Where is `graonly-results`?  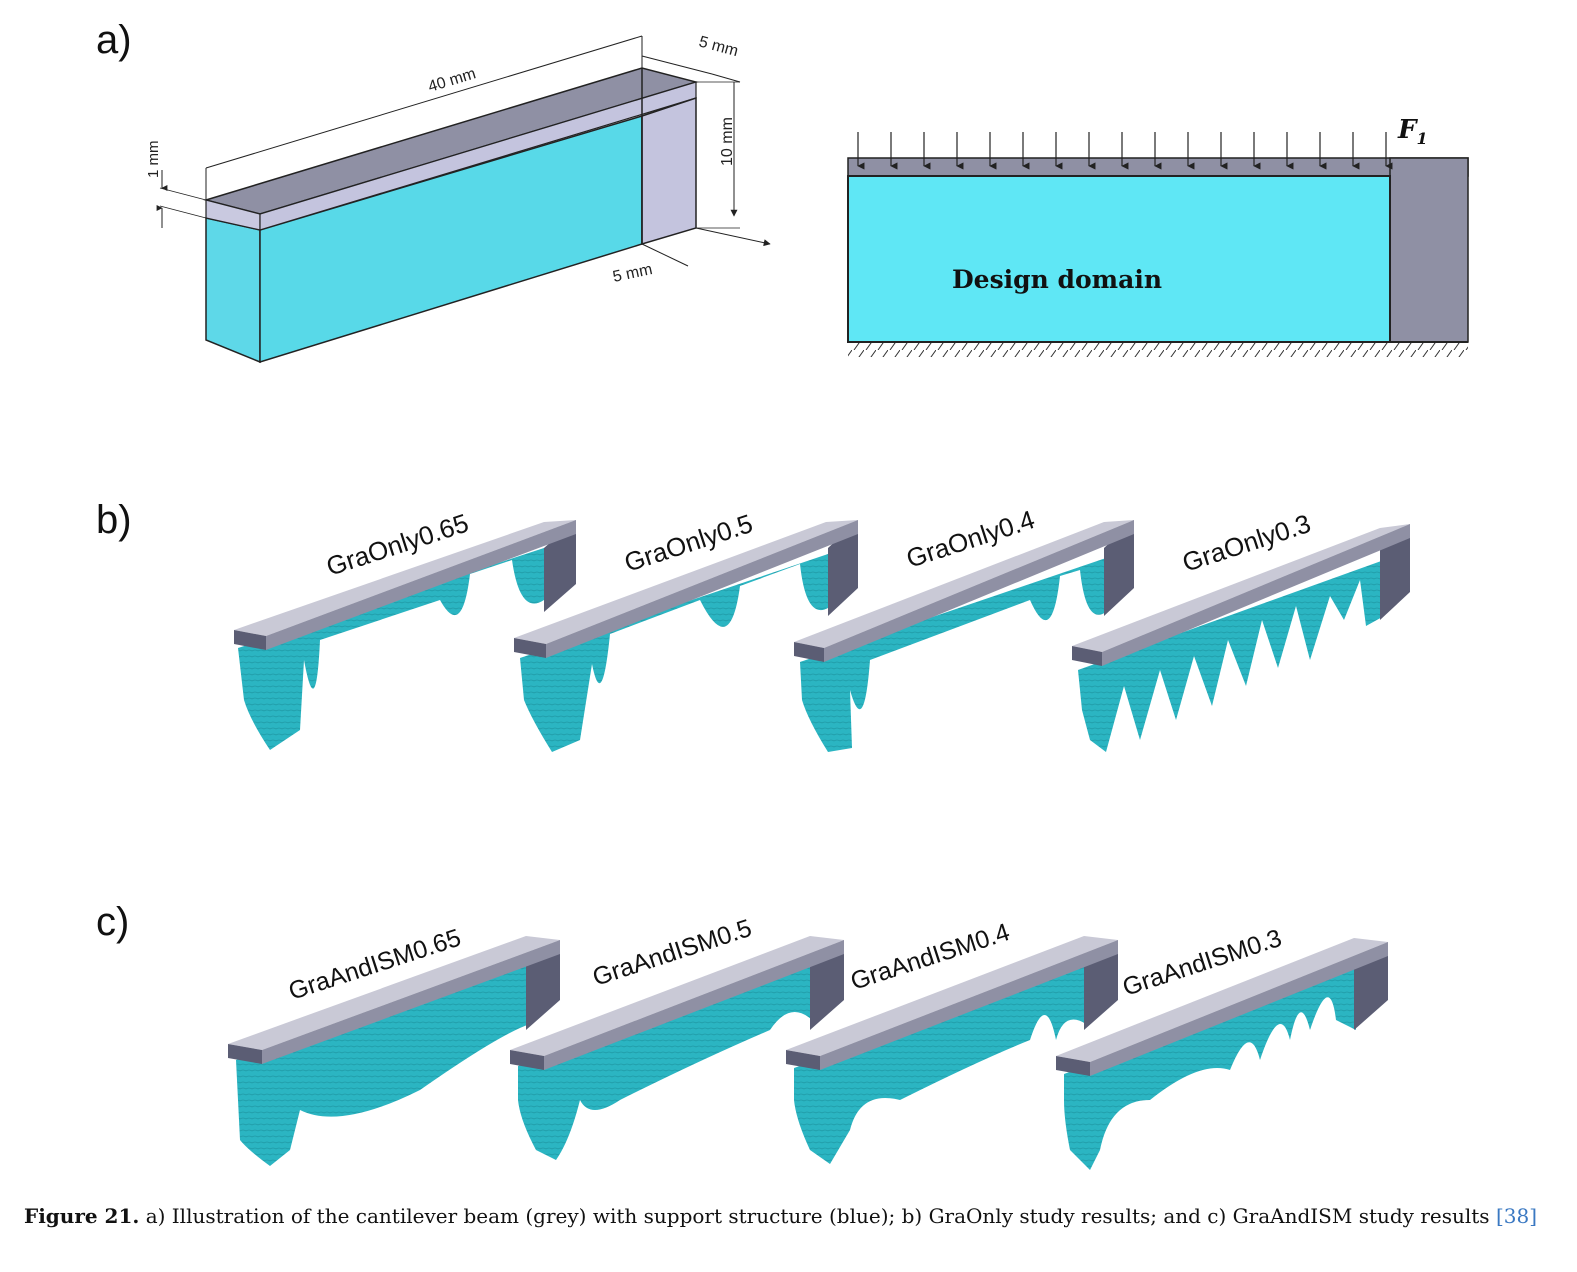 graonly-results is located at coordinates (822, 636).